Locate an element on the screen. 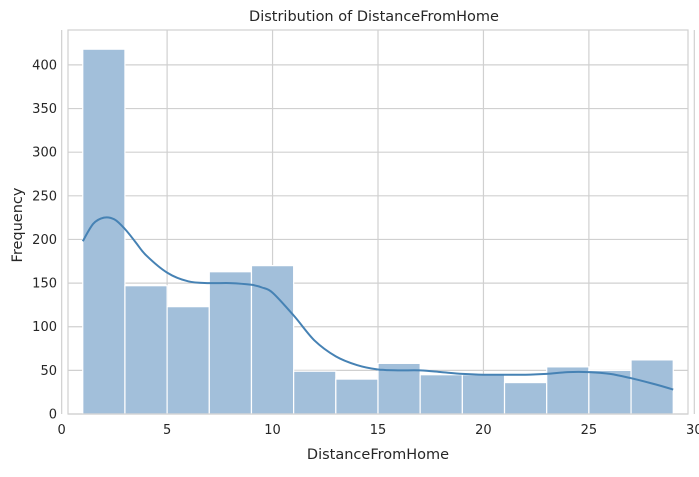 The image size is (699, 477). y-tick-label: 150 is located at coordinates (44, 284).